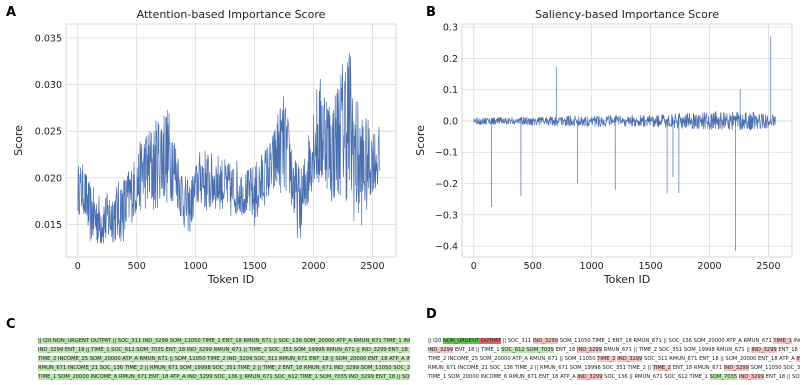 Image resolution: width=804 pixels, height=385 pixels. What do you see at coordinates (11, 12) in the screenshot?
I see `panel-letter-a: A` at bounding box center [11, 12].